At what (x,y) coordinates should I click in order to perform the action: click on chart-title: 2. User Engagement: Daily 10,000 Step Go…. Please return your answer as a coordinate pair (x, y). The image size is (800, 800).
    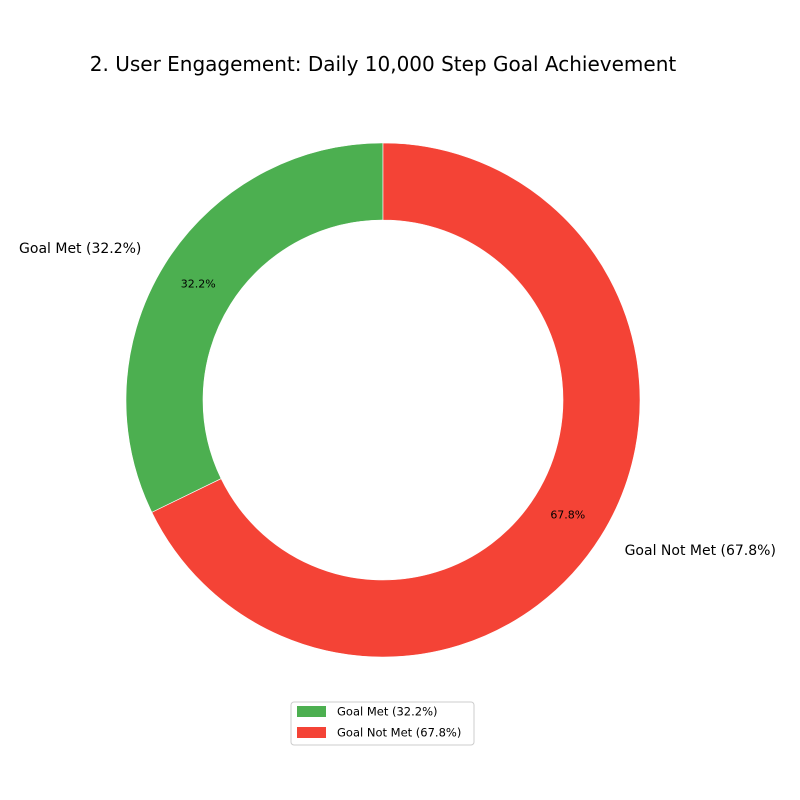
    Looking at the image, I should click on (383, 64).